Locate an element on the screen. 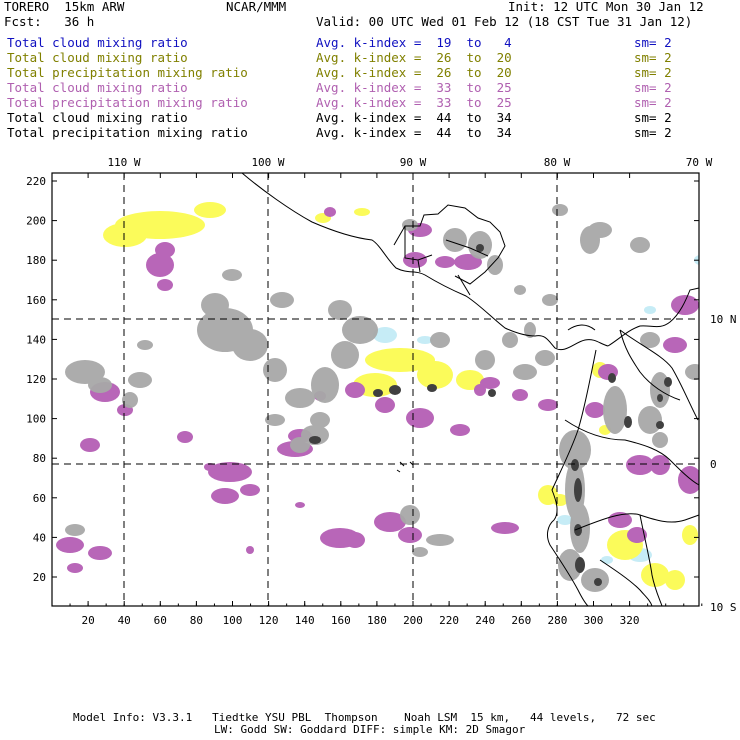  legend-kindex-range: Avg. k-index = 33 to 25 is located at coordinates (414, 102).